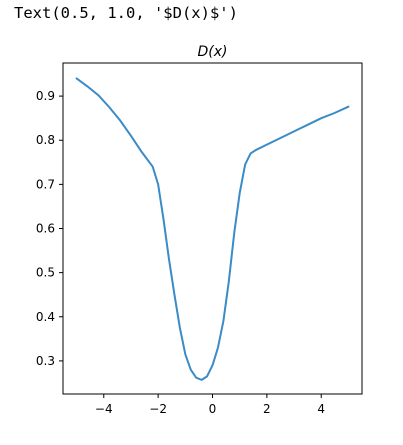 The width and height of the screenshot is (403, 445). What do you see at coordinates (45, 317) in the screenshot?
I see `y-tick-label: 0.4` at bounding box center [45, 317].